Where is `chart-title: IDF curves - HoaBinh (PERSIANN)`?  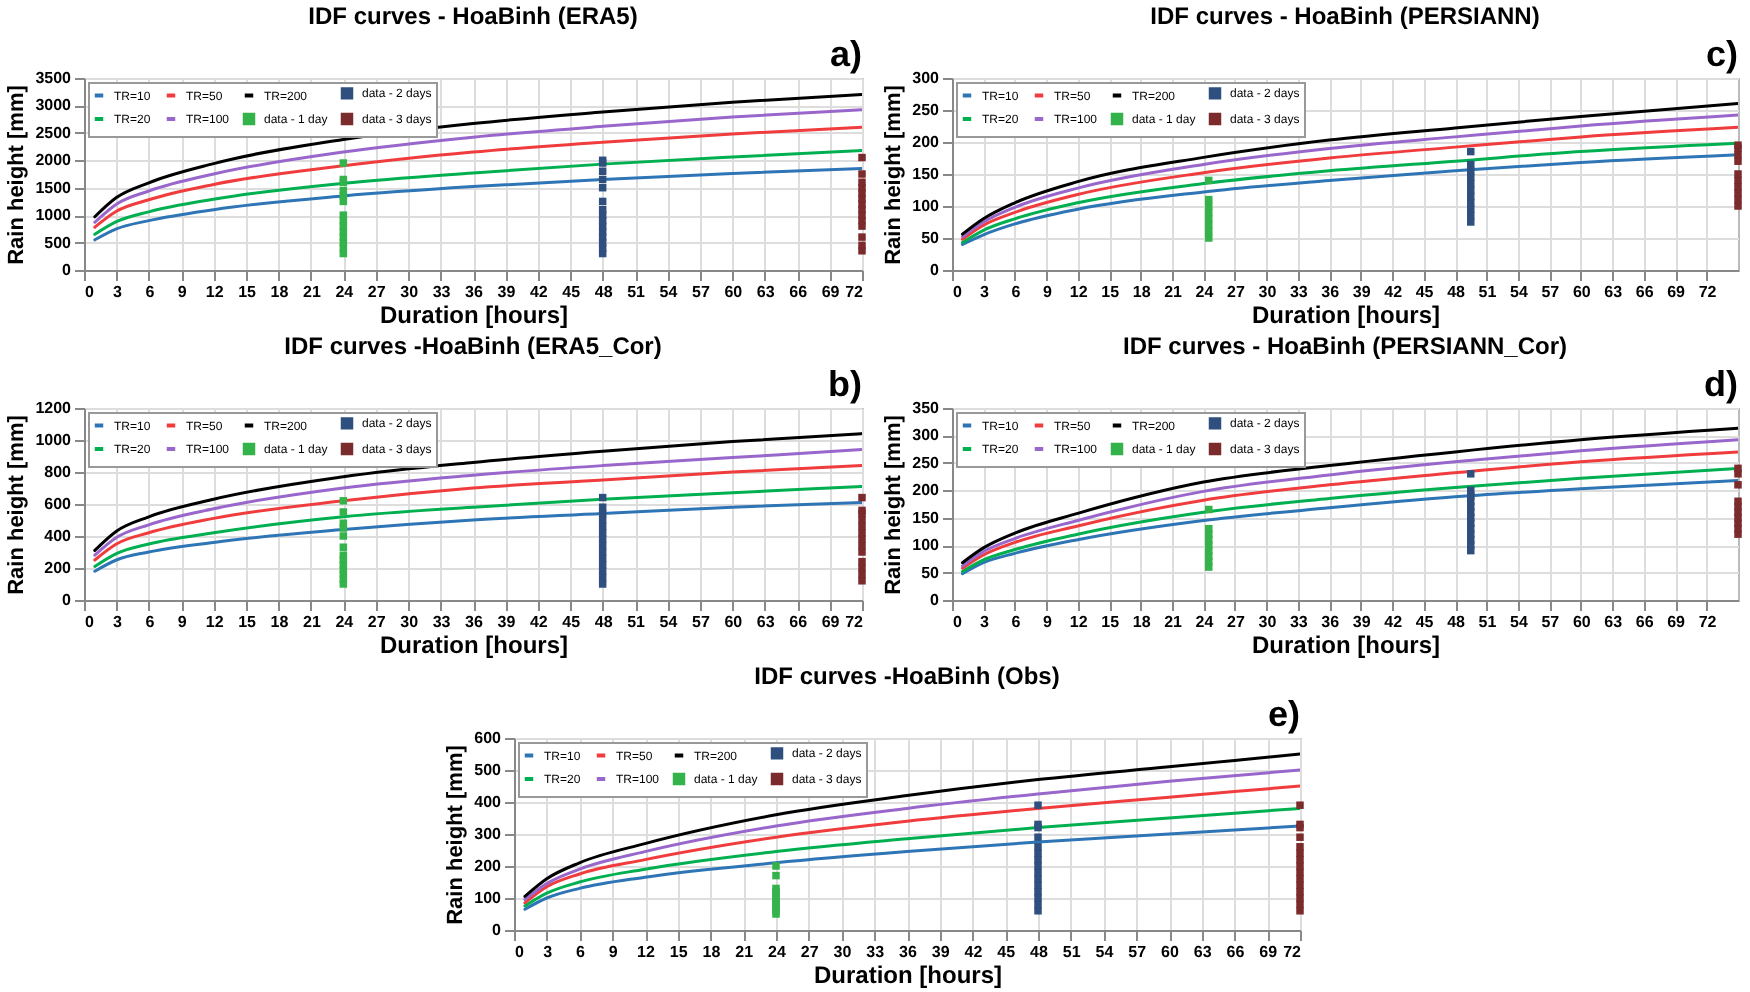
chart-title: IDF curves - HoaBinh (PERSIANN) is located at coordinates (1345, 16).